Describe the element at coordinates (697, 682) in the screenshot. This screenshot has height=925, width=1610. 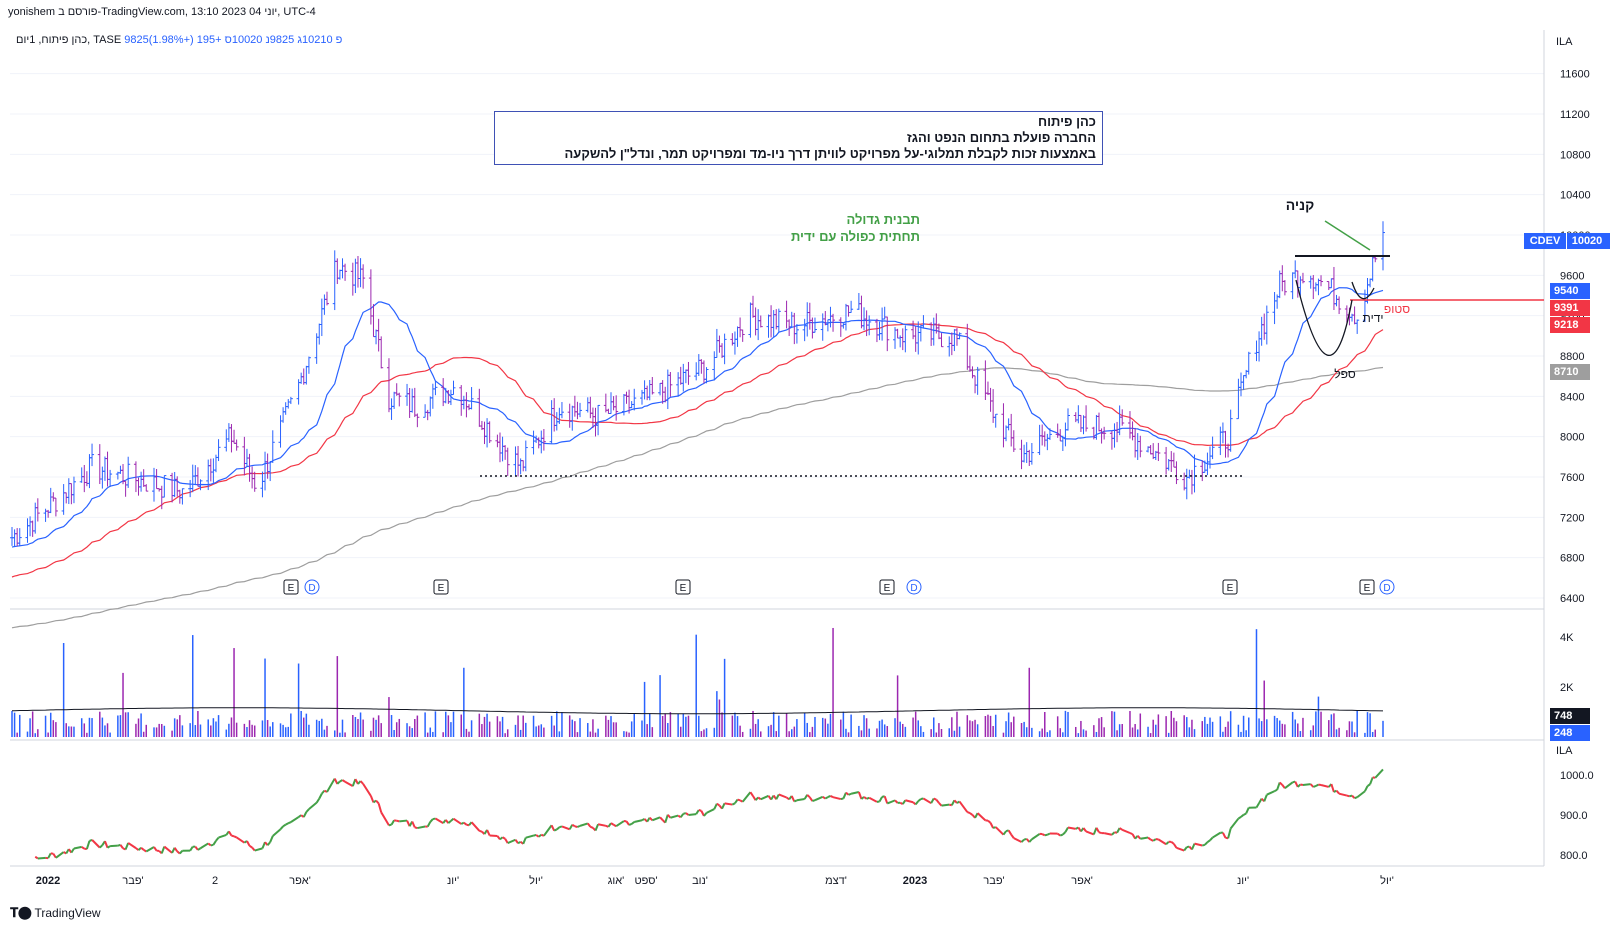
I see `volume-bars` at that location.